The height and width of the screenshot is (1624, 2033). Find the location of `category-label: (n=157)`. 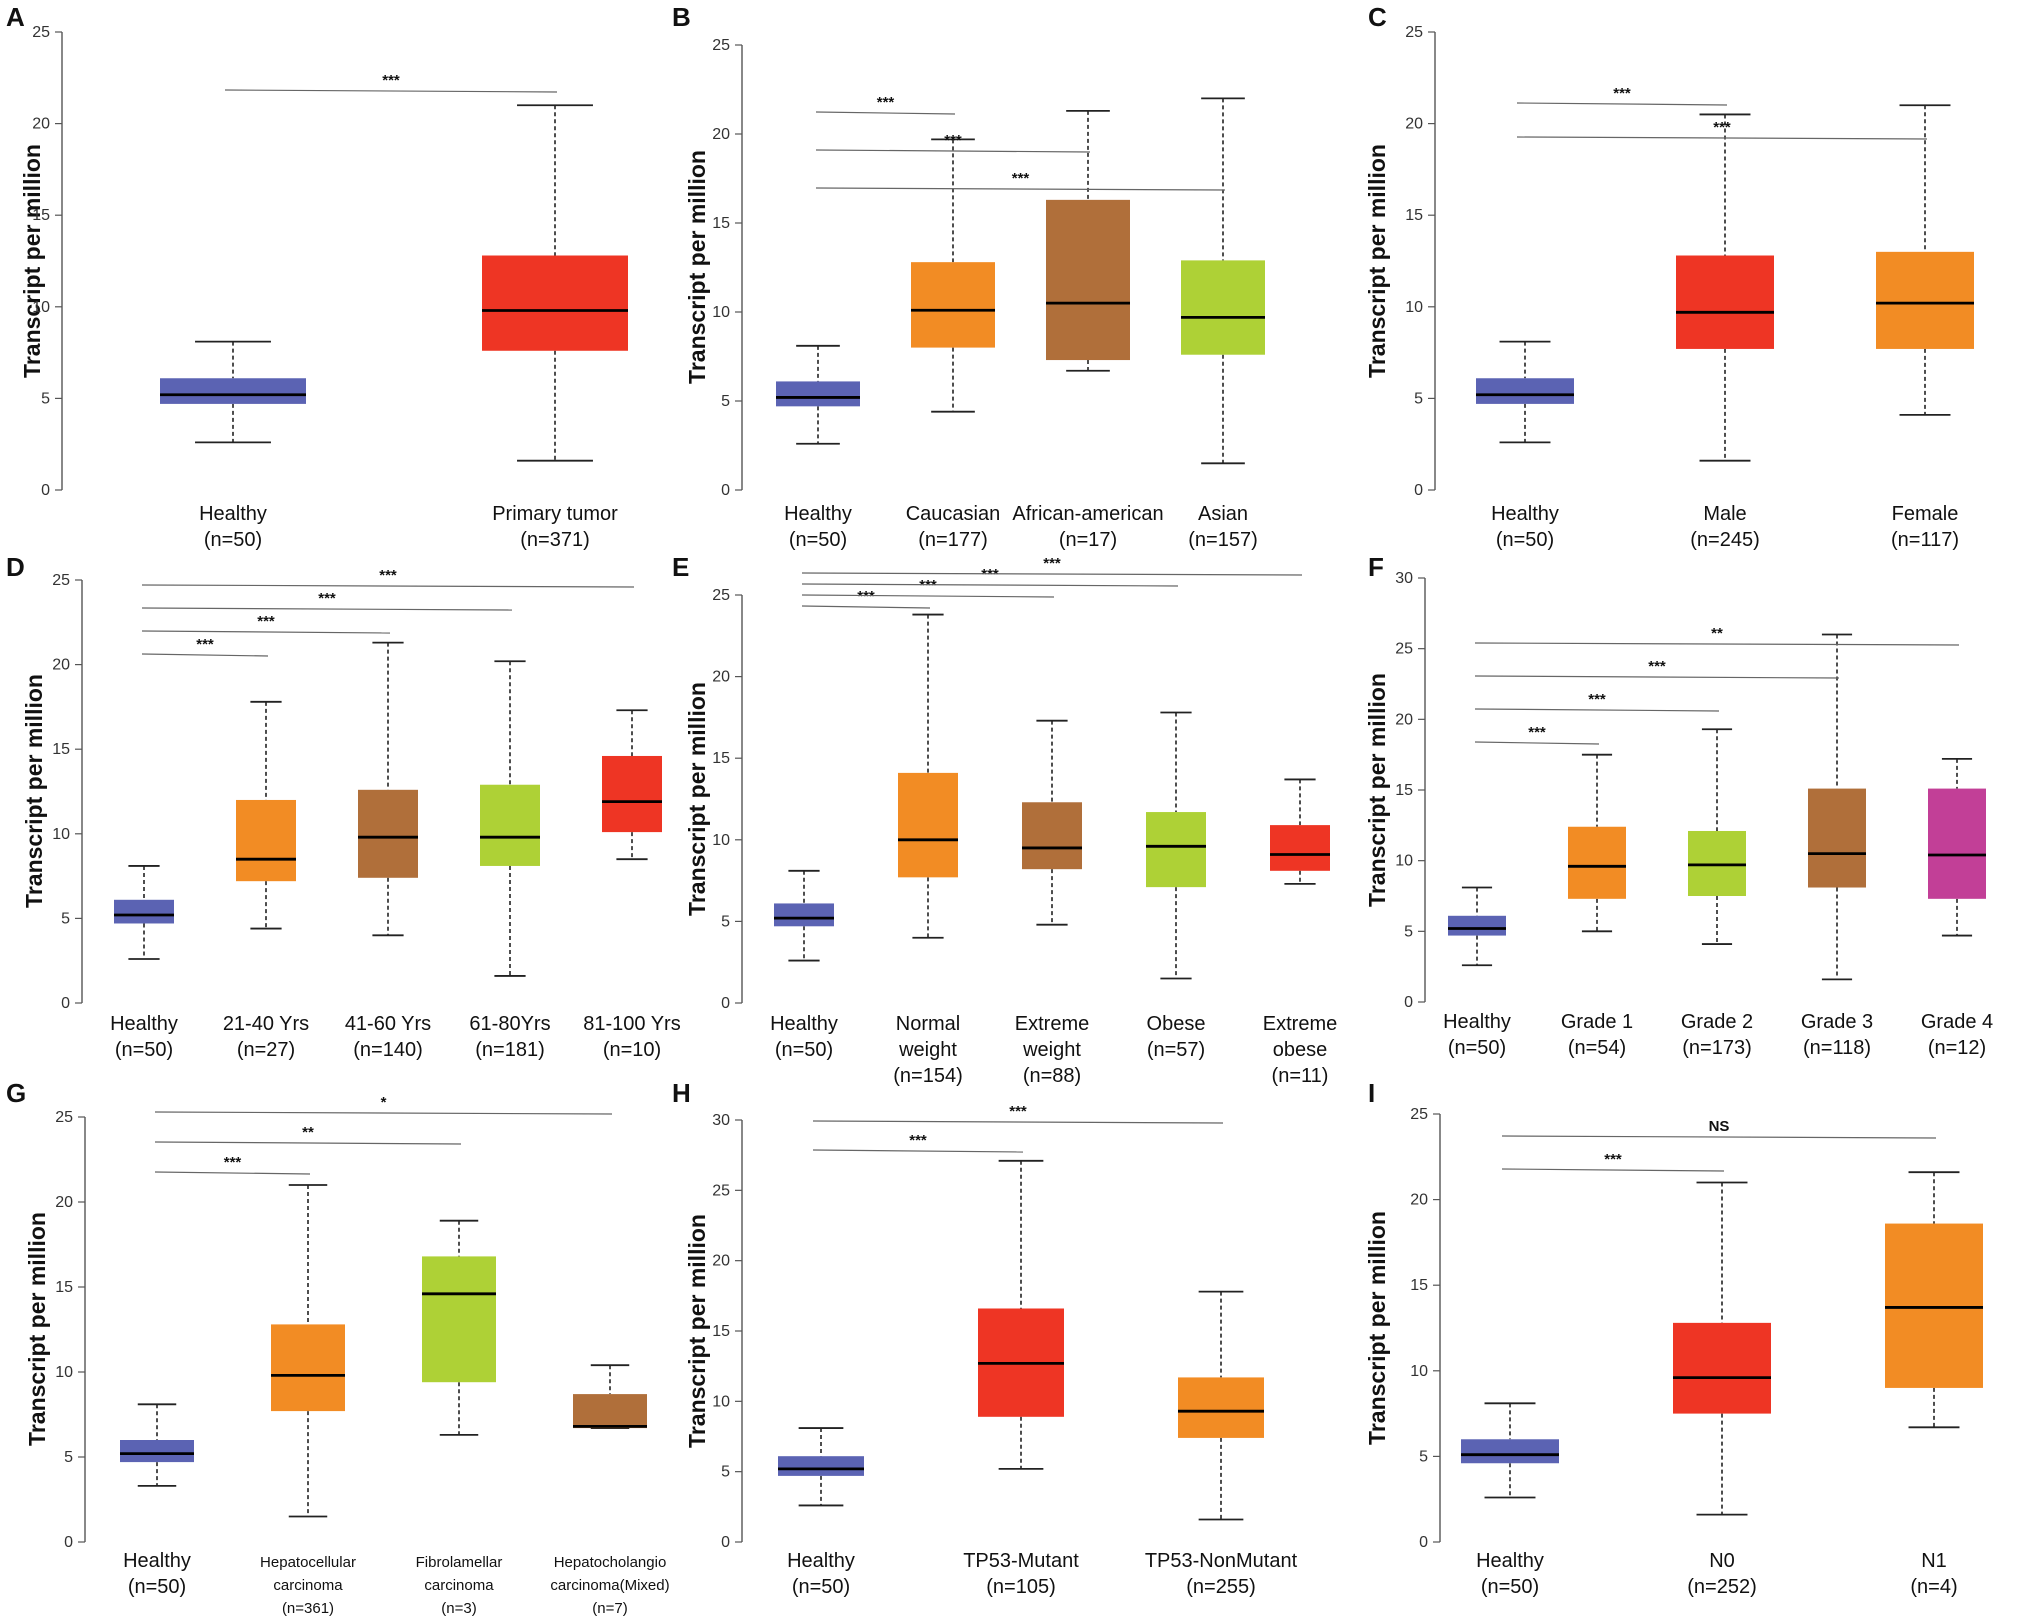

category-label: (n=157) is located at coordinates (1223, 540).